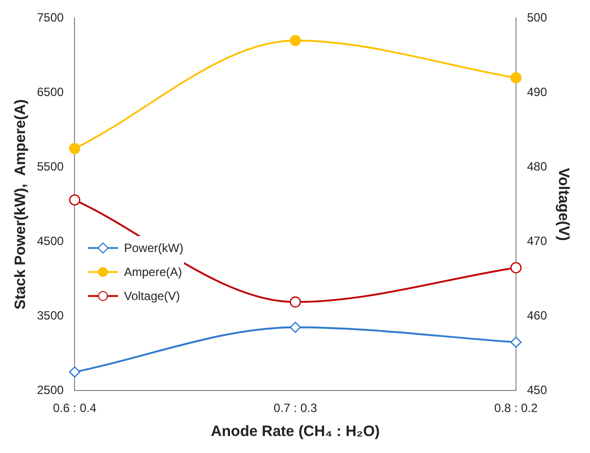 This screenshot has height=453, width=590. What do you see at coordinates (21, 204) in the screenshot?
I see `y-axis-title: Stack Power(kW), Ampere(A)` at bounding box center [21, 204].